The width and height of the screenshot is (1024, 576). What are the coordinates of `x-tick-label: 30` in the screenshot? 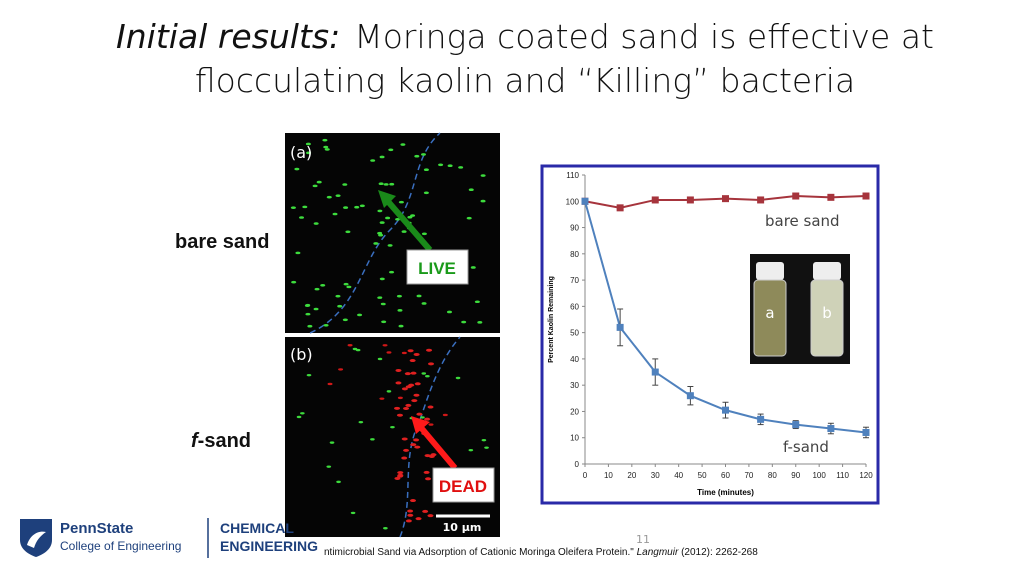 It's located at (655, 475).